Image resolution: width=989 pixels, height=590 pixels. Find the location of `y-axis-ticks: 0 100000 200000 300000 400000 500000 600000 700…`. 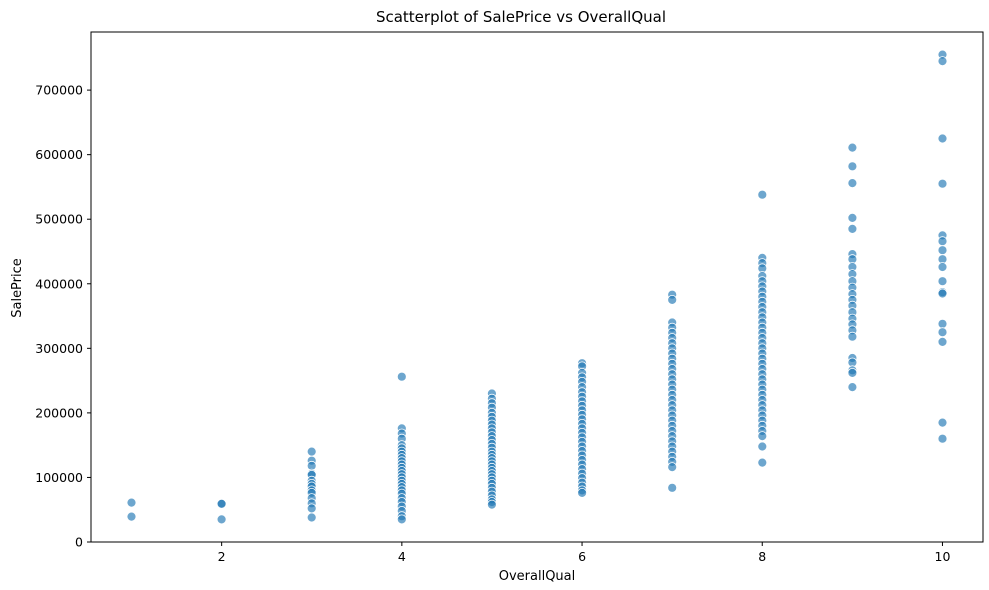

y-axis-ticks: 0 100000 200000 300000 400000 500000 600000 700… is located at coordinates (63, 316).